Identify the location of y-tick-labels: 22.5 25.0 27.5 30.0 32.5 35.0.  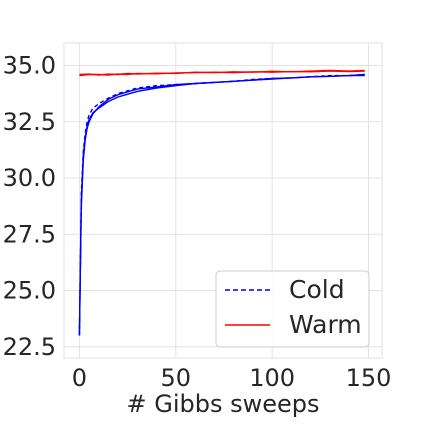
(29, 206).